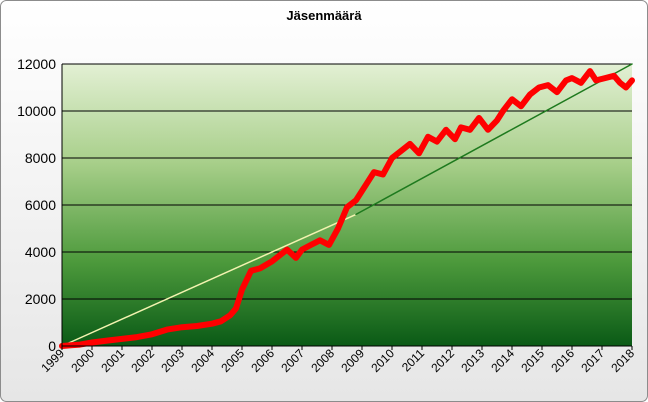 This screenshot has height=402, width=648. I want to click on y-tick-label: 4000, so click(40, 252).